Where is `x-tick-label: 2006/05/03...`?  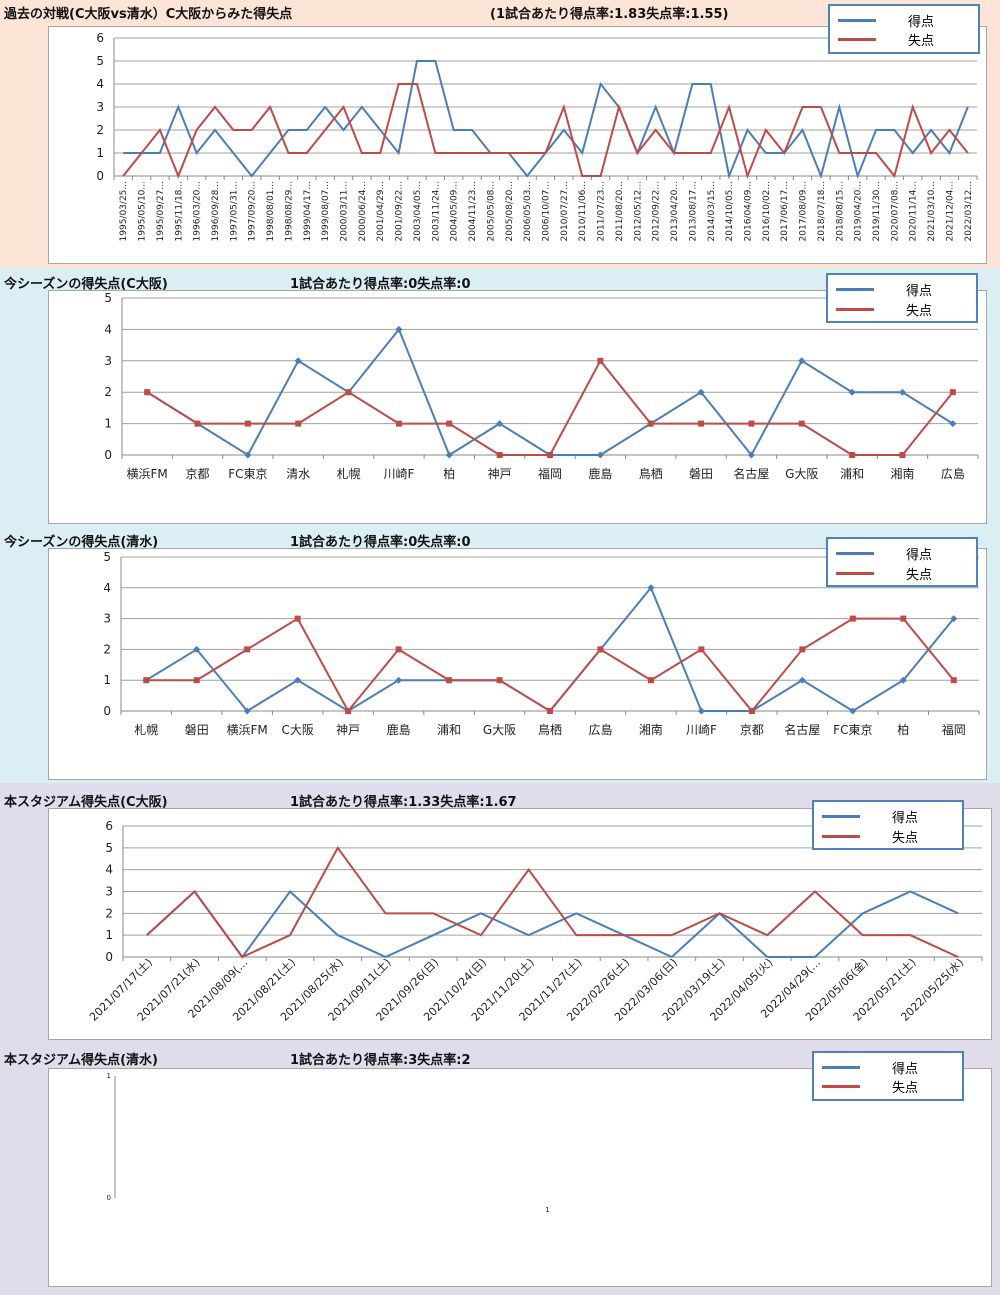
x-tick-label: 2006/05/03... is located at coordinates (528, 211).